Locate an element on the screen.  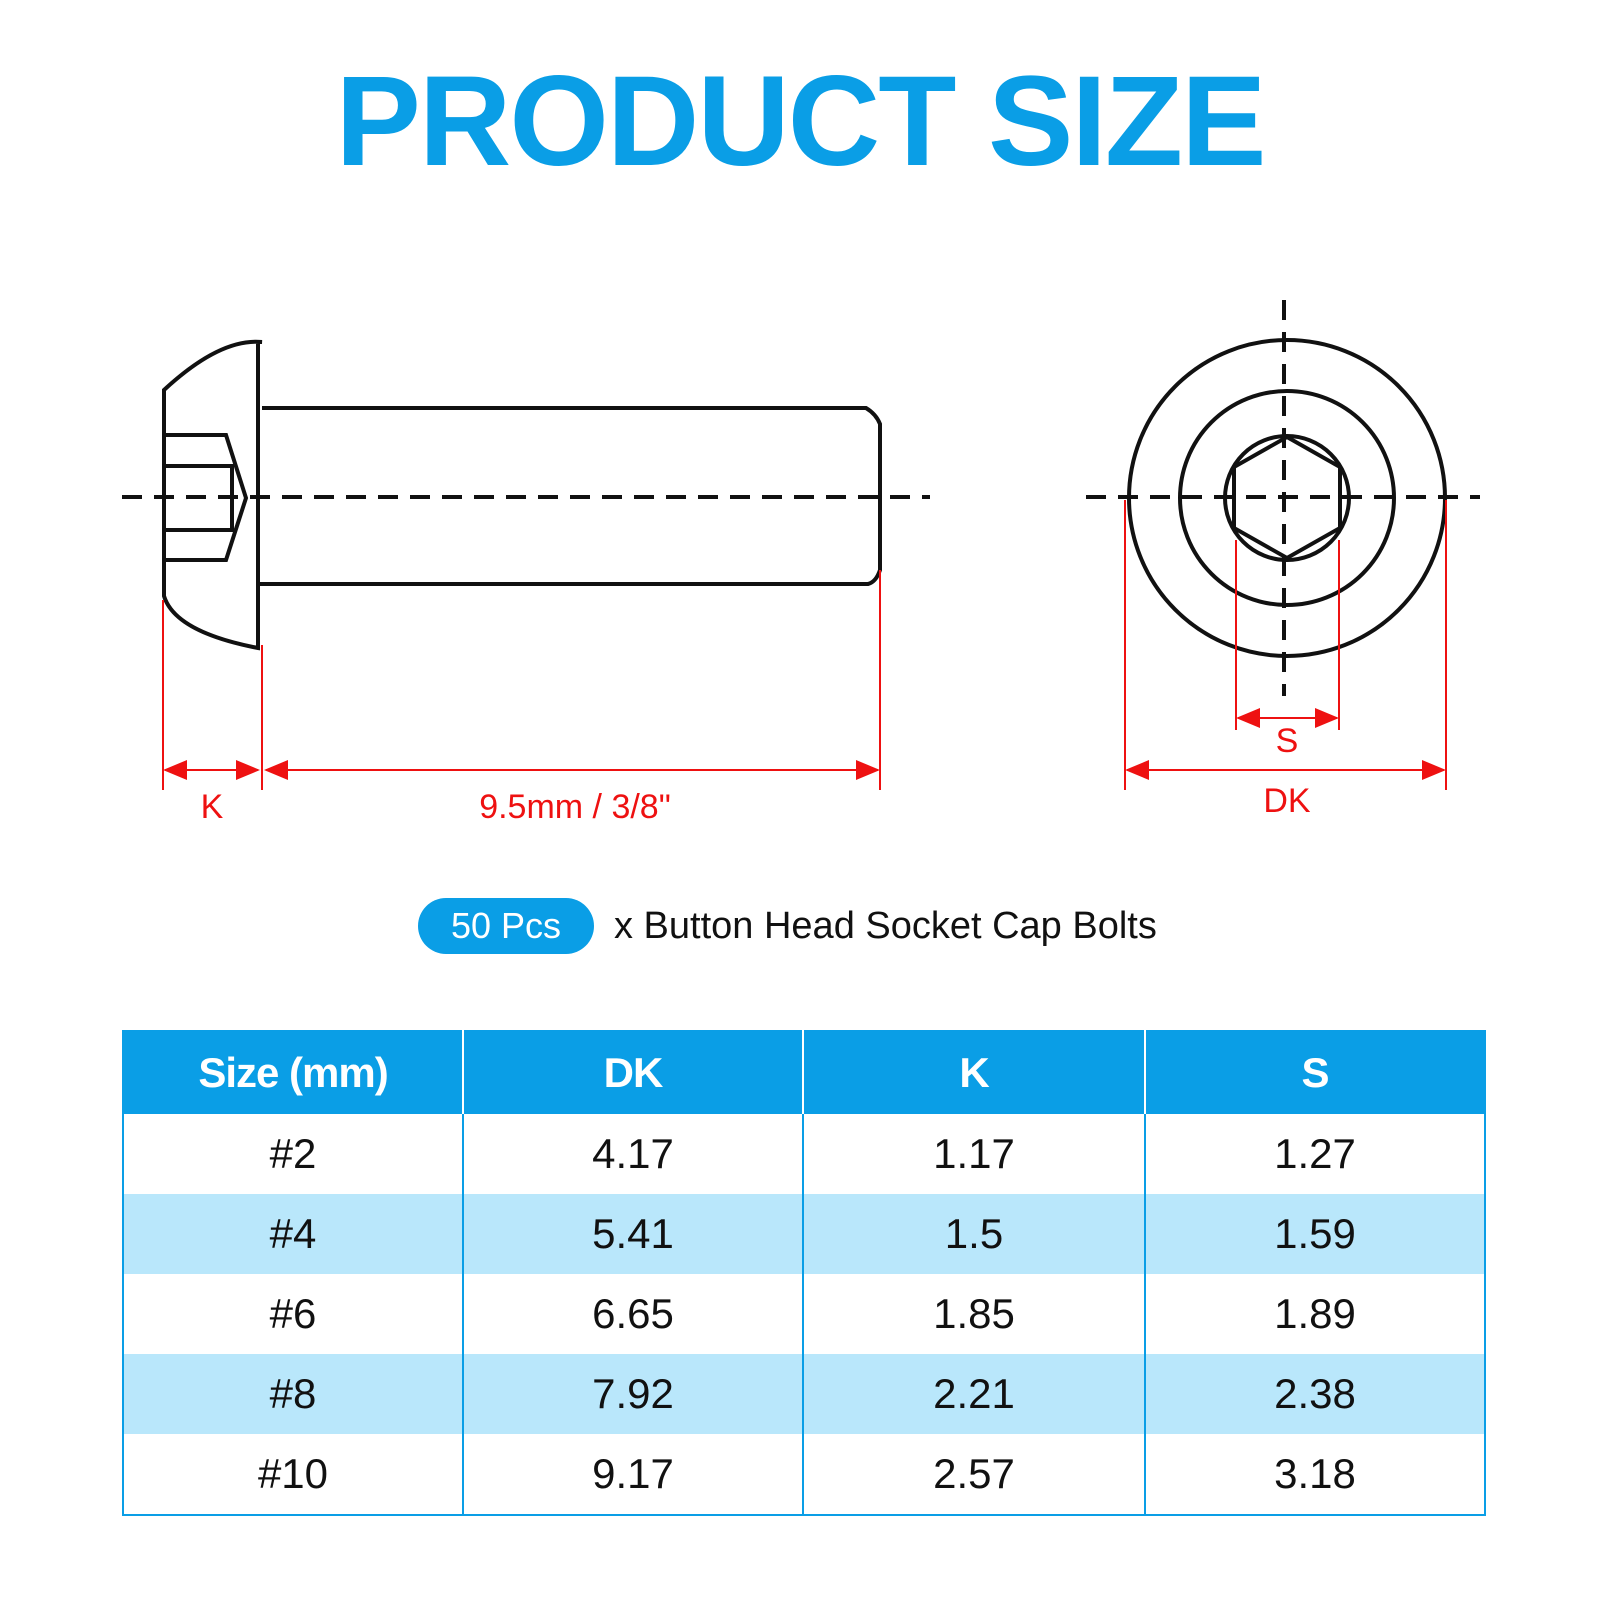
cell: 1.85 is located at coordinates (973, 1314).